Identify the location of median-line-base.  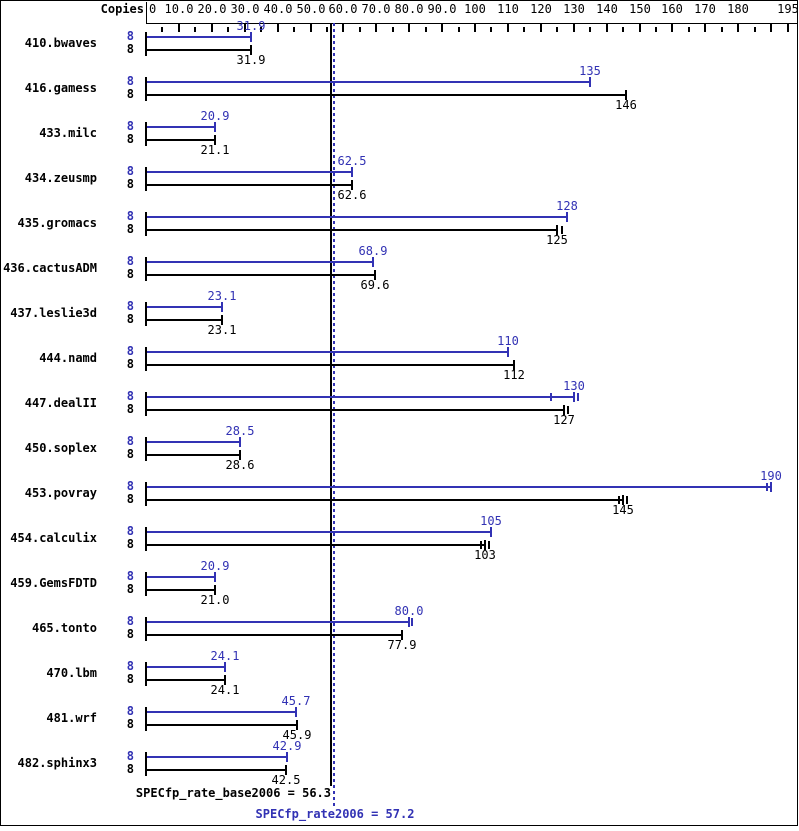
(331, 404).